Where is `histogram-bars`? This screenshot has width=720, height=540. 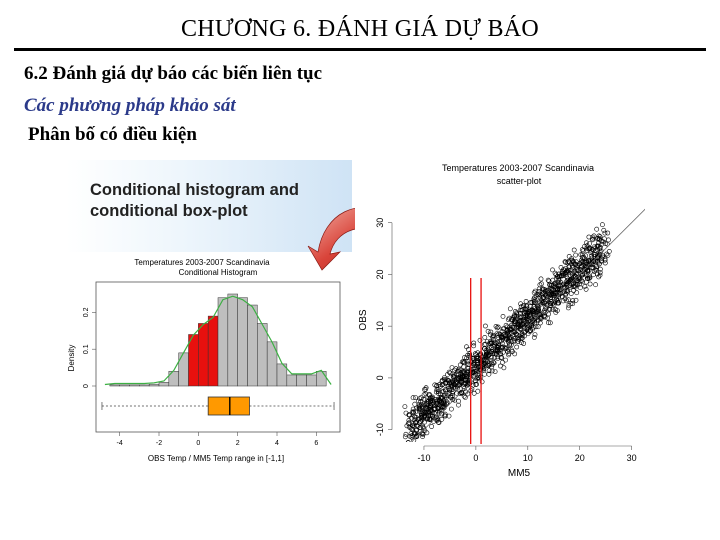 histogram-bars is located at coordinates (218, 340).